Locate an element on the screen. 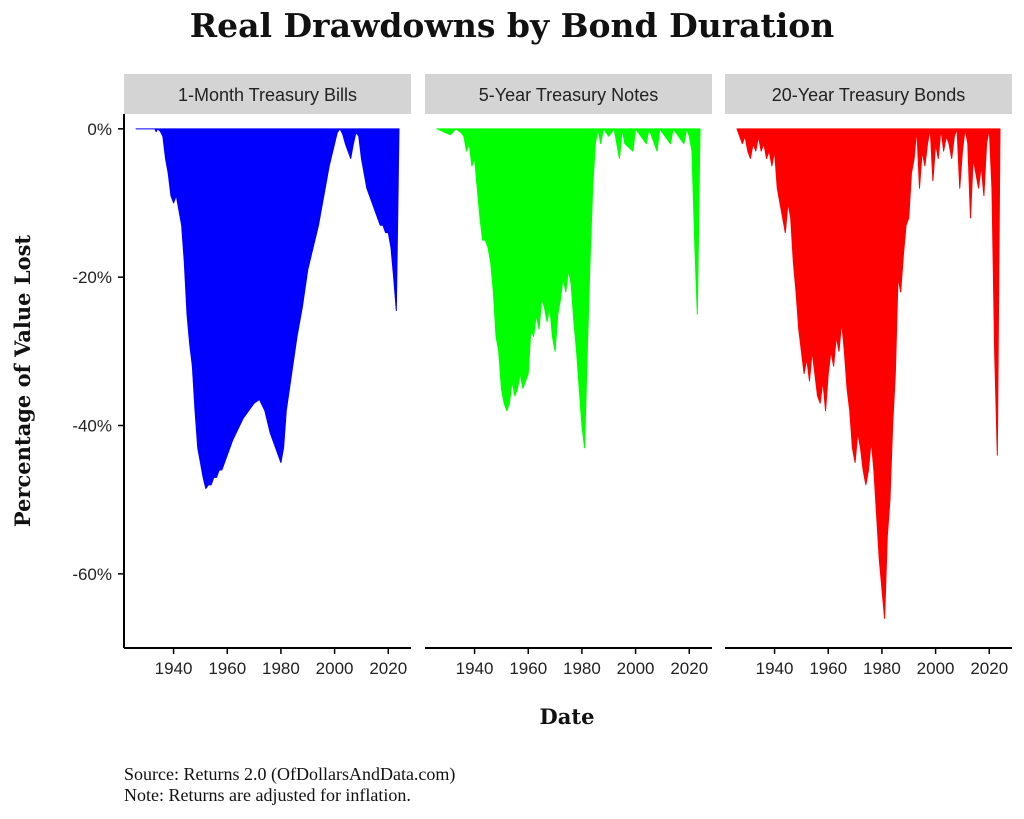  y-tick-label: -40% is located at coordinates (92, 426).